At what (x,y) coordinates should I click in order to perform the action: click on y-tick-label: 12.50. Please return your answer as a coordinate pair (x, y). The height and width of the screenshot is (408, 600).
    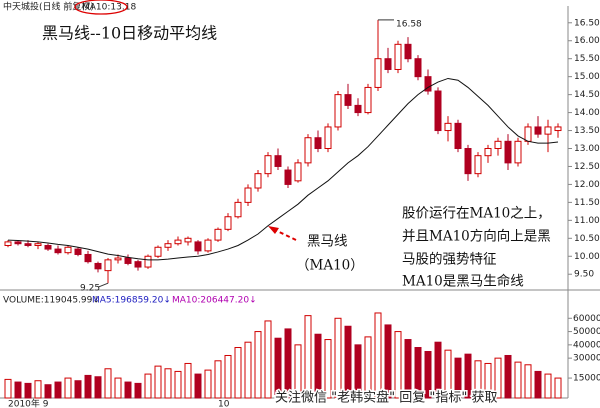
    Looking at the image, I should click on (587, 167).